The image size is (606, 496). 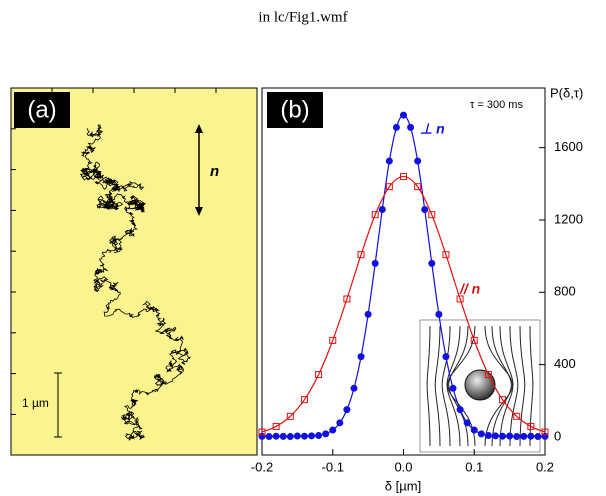 What do you see at coordinates (565, 363) in the screenshot?
I see `y-tick-label: 400` at bounding box center [565, 363].